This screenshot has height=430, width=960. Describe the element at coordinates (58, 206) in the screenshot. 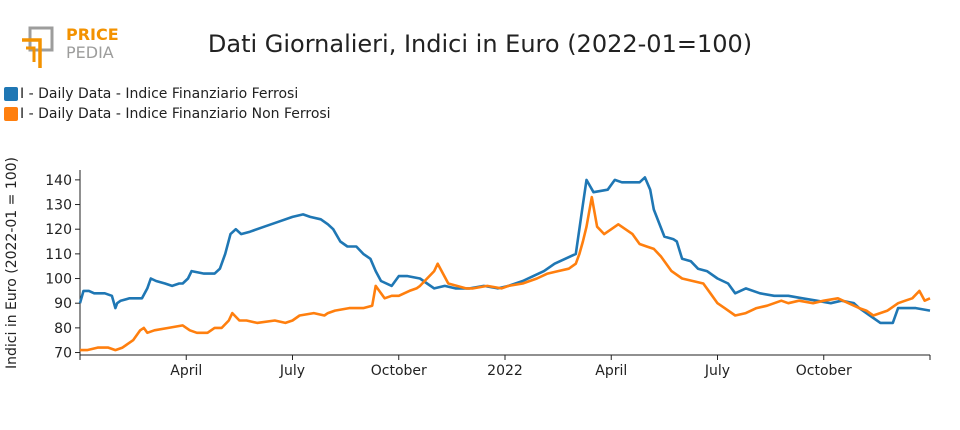

I see `y-tick-label: 130` at that location.